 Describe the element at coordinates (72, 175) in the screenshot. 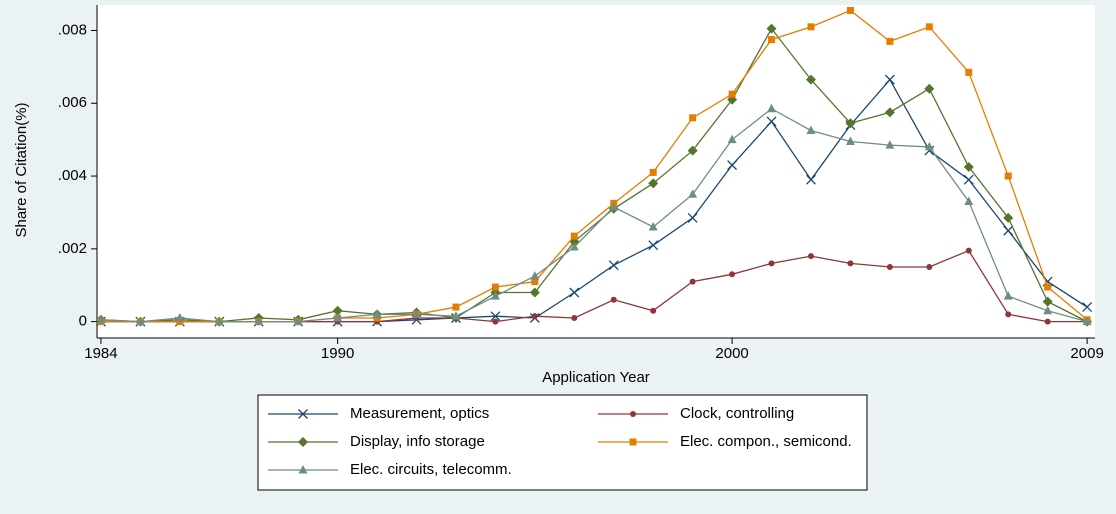

I see `y-tick-label: .004` at that location.